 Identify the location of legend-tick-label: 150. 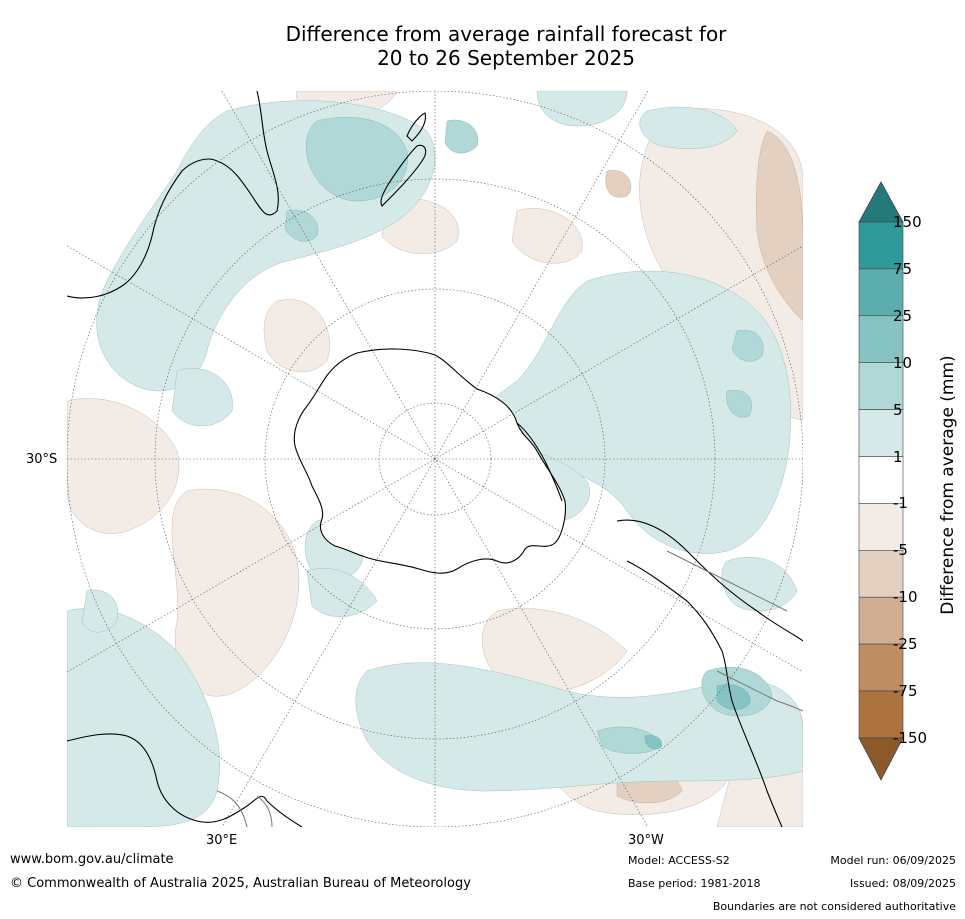
(907, 222).